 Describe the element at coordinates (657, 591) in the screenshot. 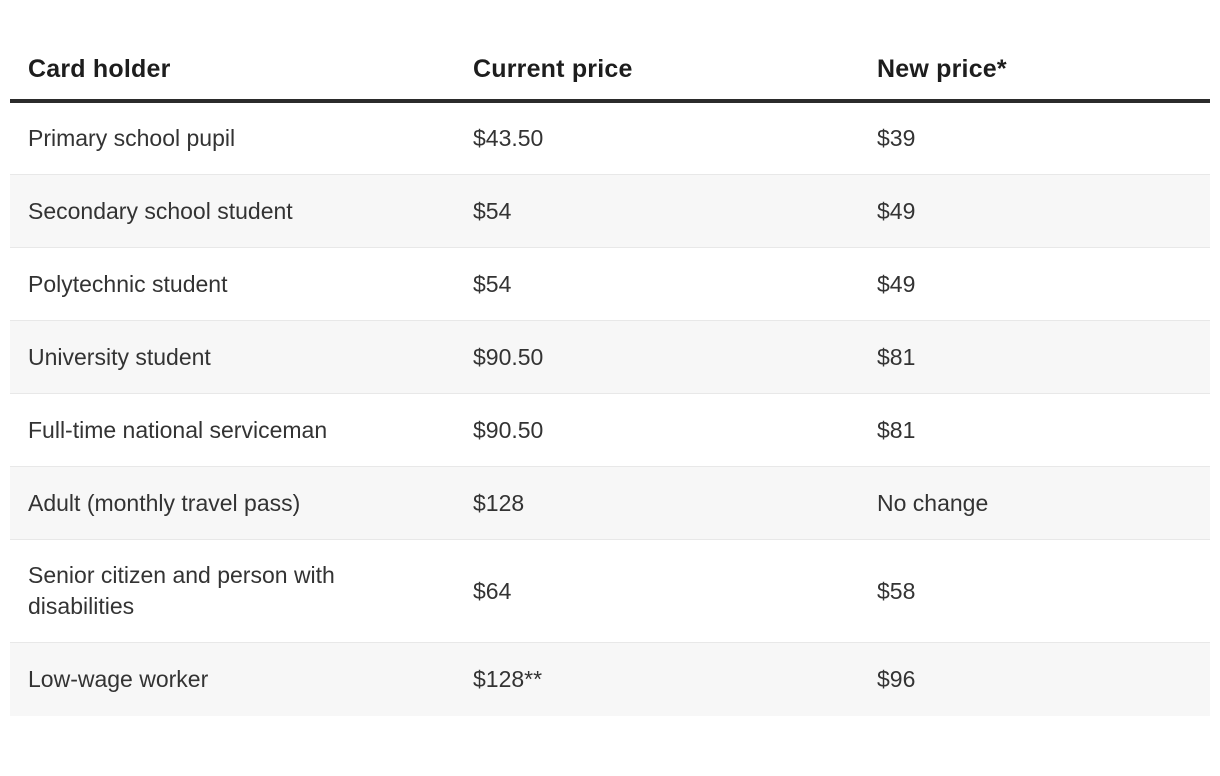

I see `current-price-cell: $64` at that location.